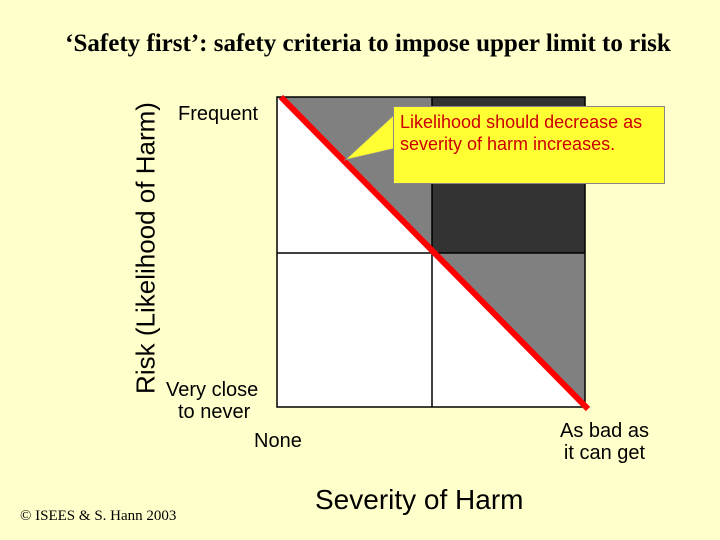  Describe the element at coordinates (508, 144) in the screenshot. I see `callout-line-2: severity of harm increases.` at that location.